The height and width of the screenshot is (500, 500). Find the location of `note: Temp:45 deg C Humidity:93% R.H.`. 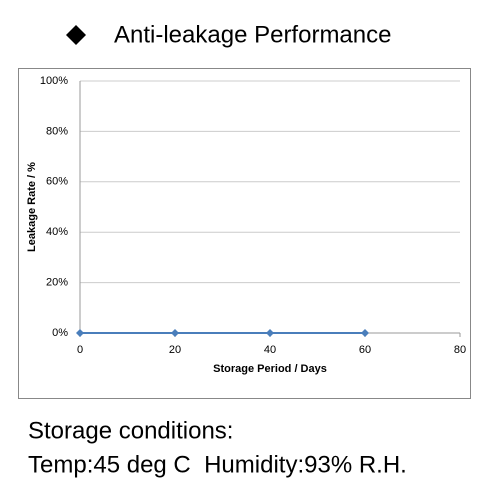

note: Temp:45 deg C Humidity:93% R.H. is located at coordinates (217, 464).